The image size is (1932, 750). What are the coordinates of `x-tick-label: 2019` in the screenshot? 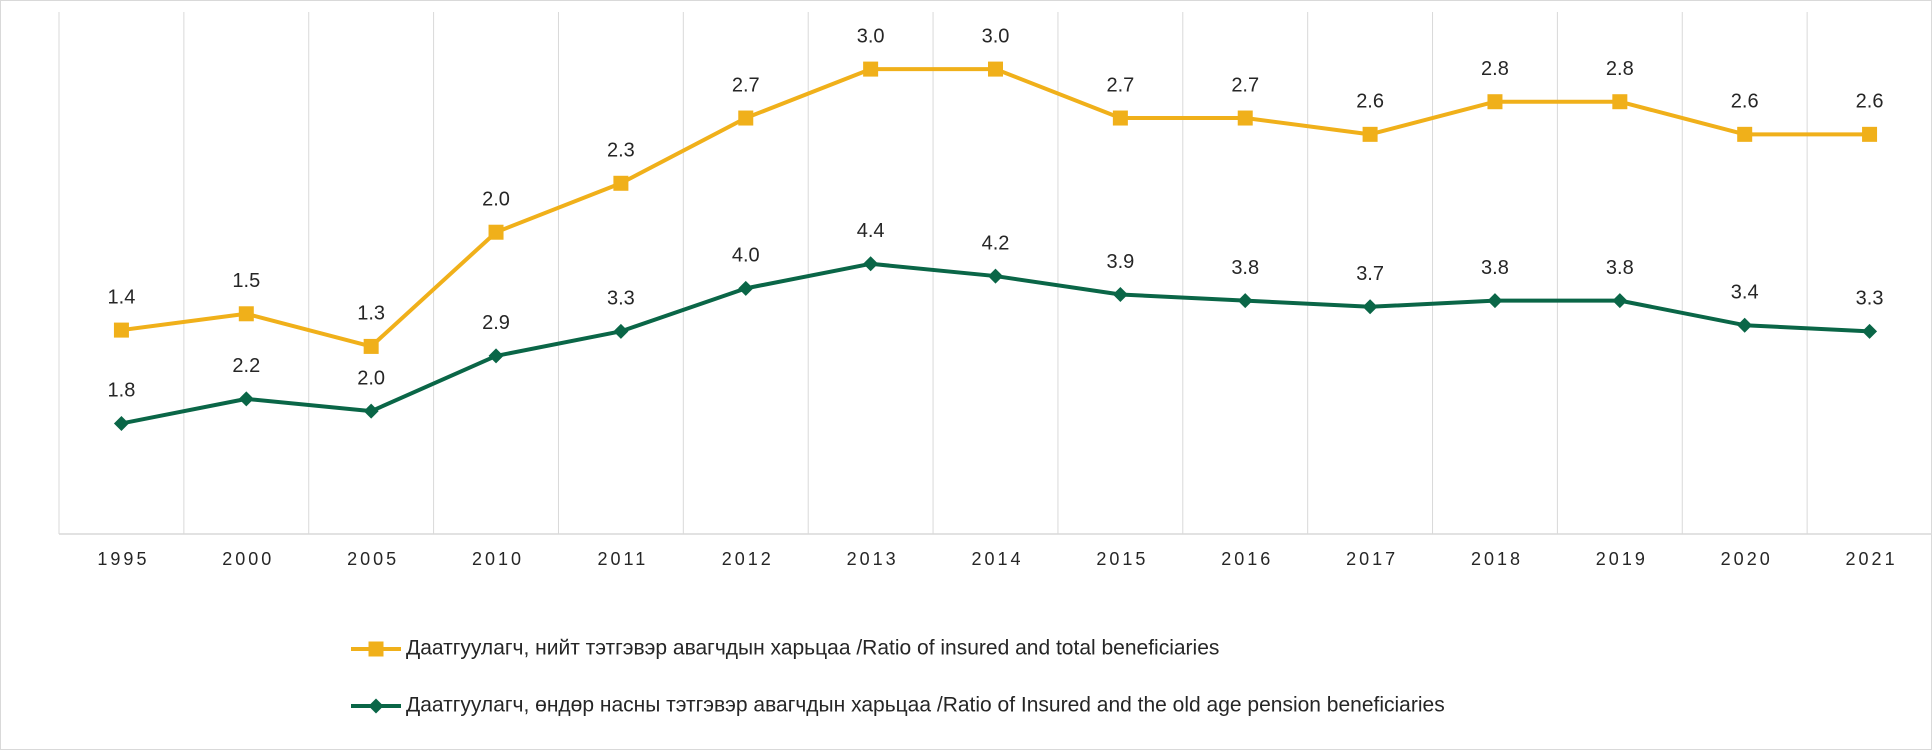 It's located at (1622, 559).